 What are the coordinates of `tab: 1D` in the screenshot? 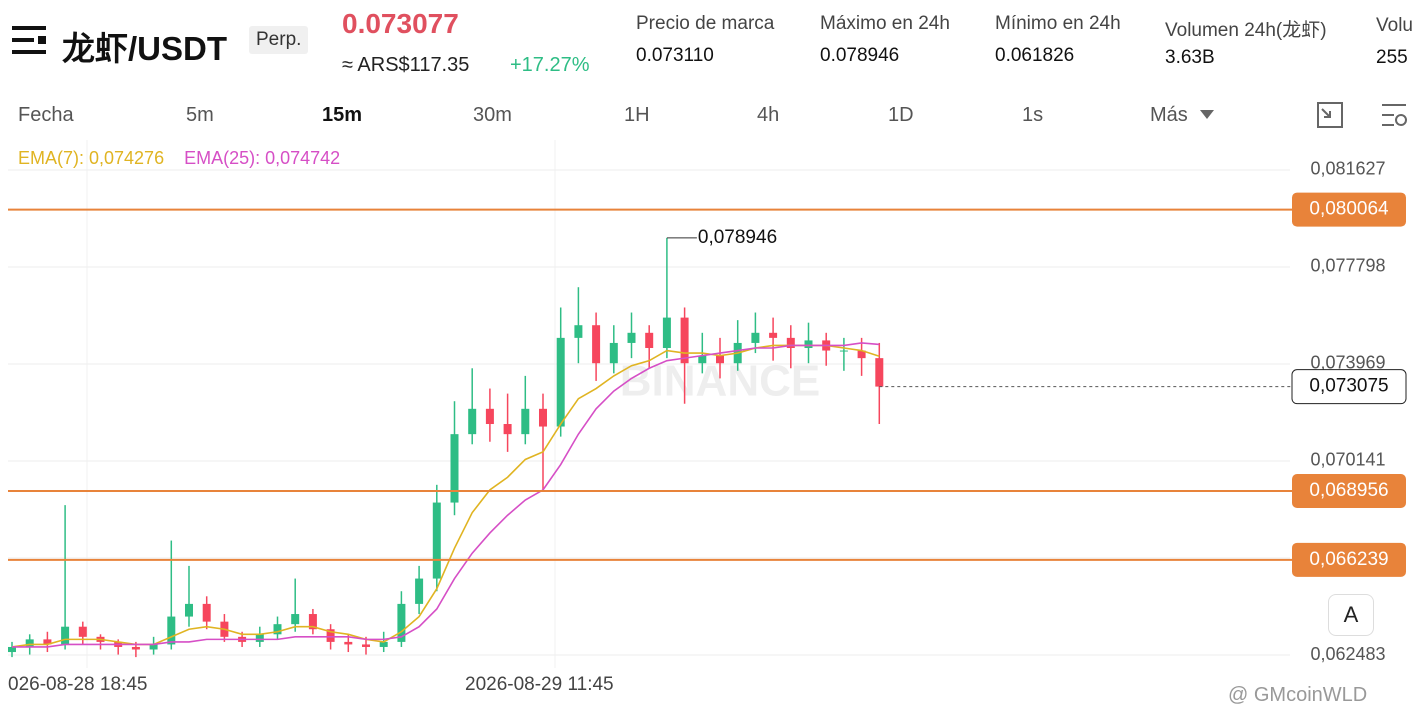 It's located at (901, 115).